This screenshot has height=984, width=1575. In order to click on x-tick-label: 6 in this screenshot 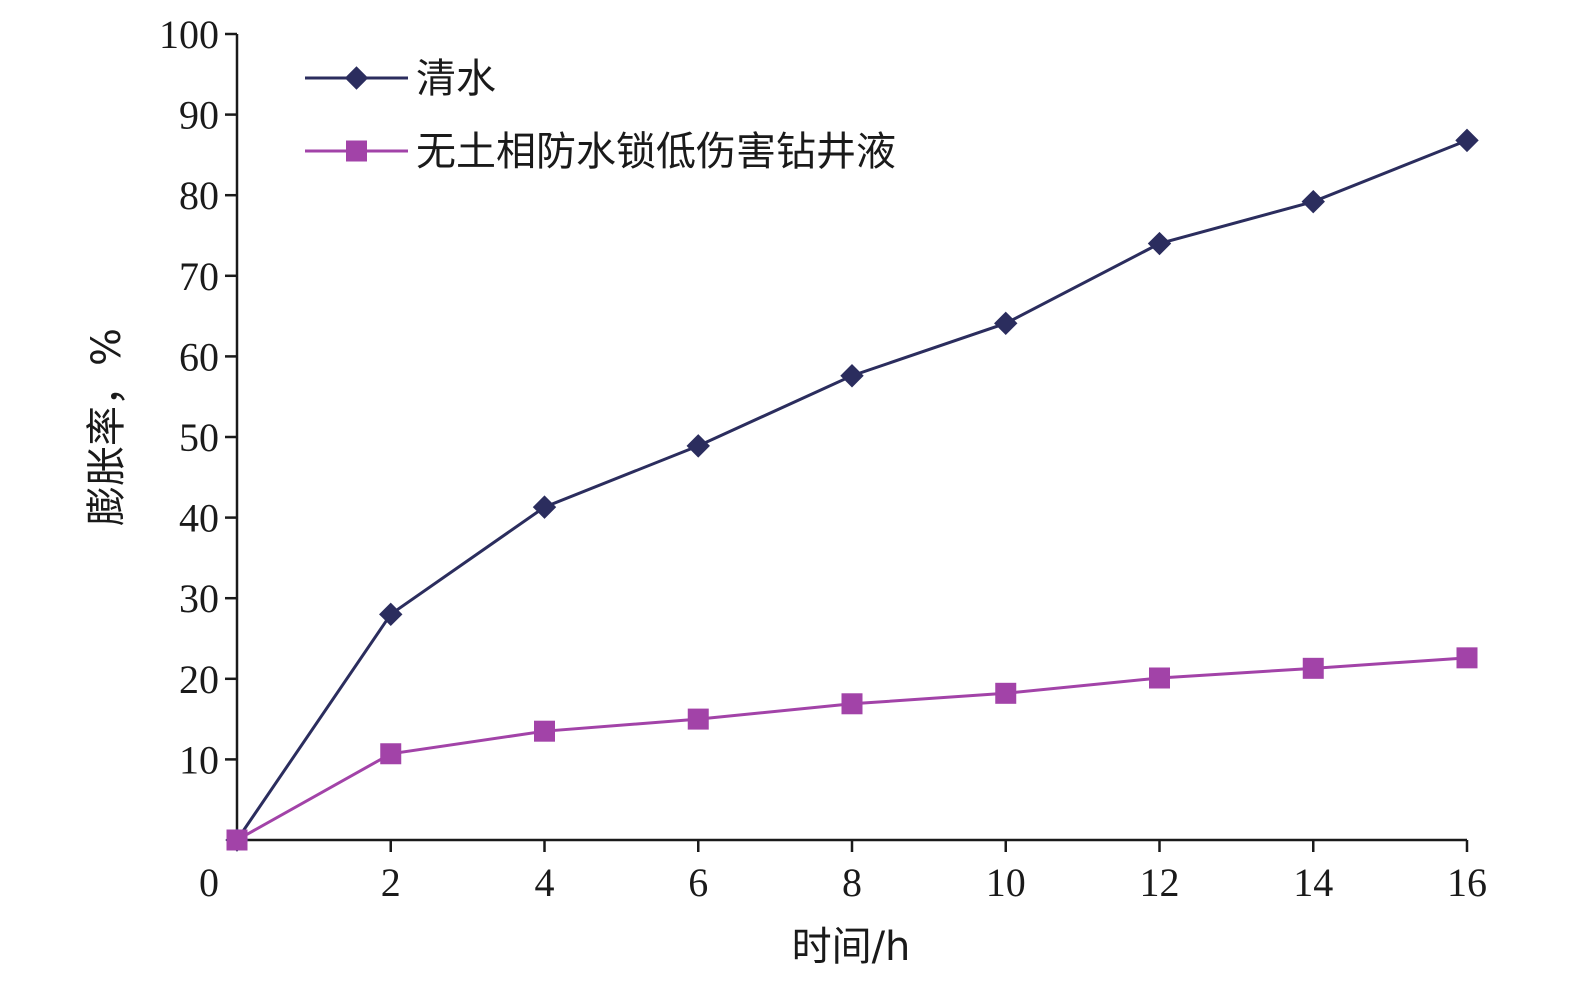, I will do `click(698, 882)`.